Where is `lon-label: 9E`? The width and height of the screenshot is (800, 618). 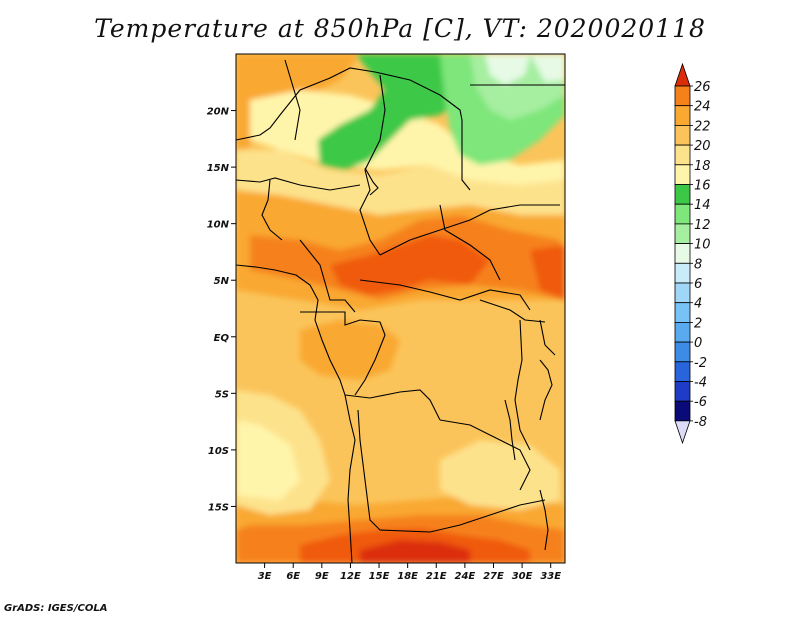 lon-label: 9E is located at coordinates (322, 576).